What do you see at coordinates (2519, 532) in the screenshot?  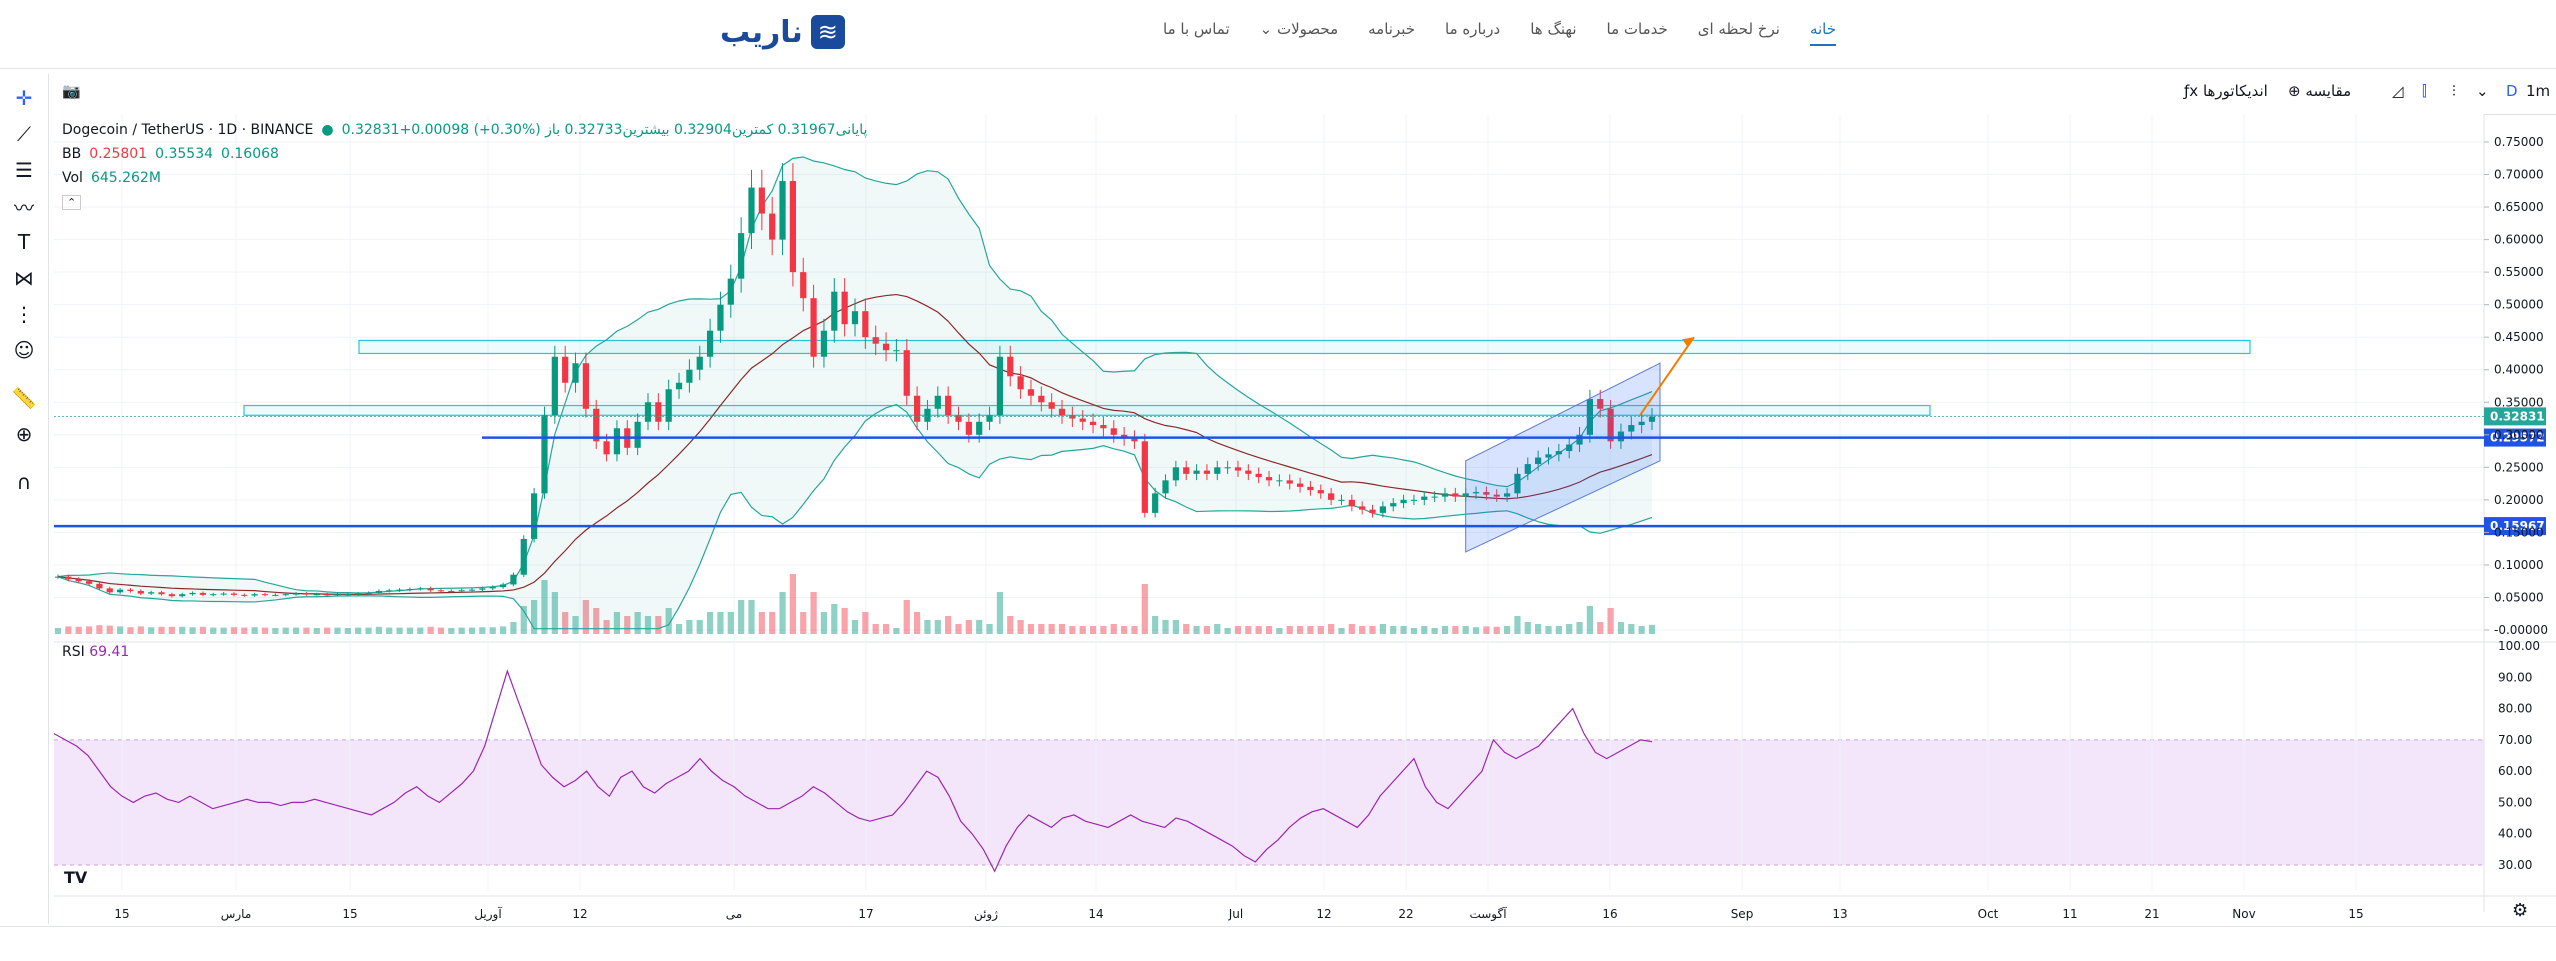 I see `price-tick-label: 0.15000` at bounding box center [2519, 532].